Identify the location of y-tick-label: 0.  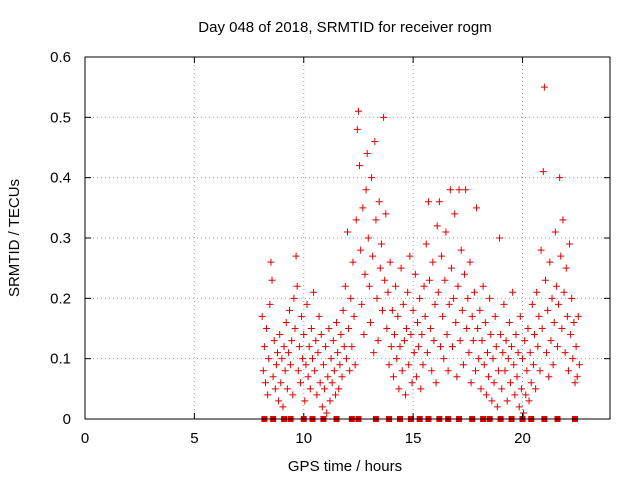
(67, 419).